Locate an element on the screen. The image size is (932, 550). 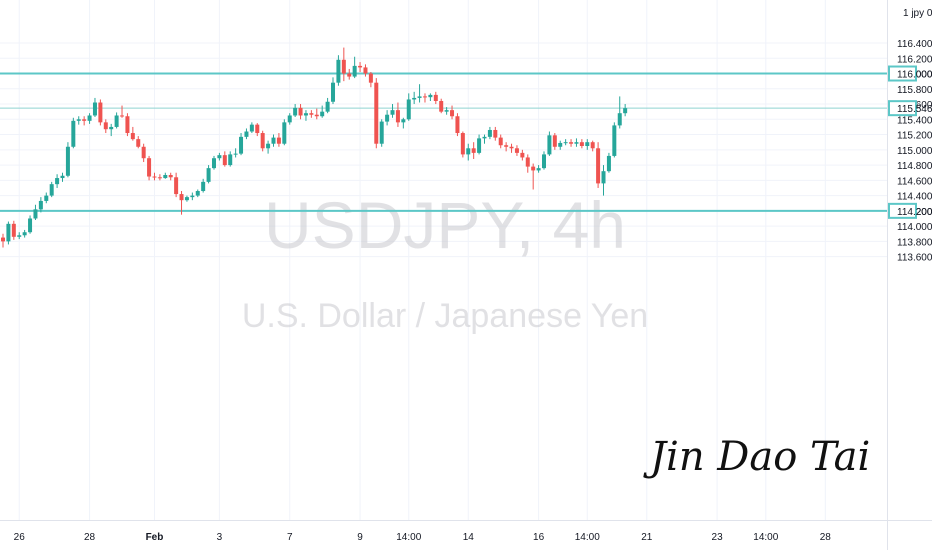
y-tick-label: 113.600 is located at coordinates (914, 258).